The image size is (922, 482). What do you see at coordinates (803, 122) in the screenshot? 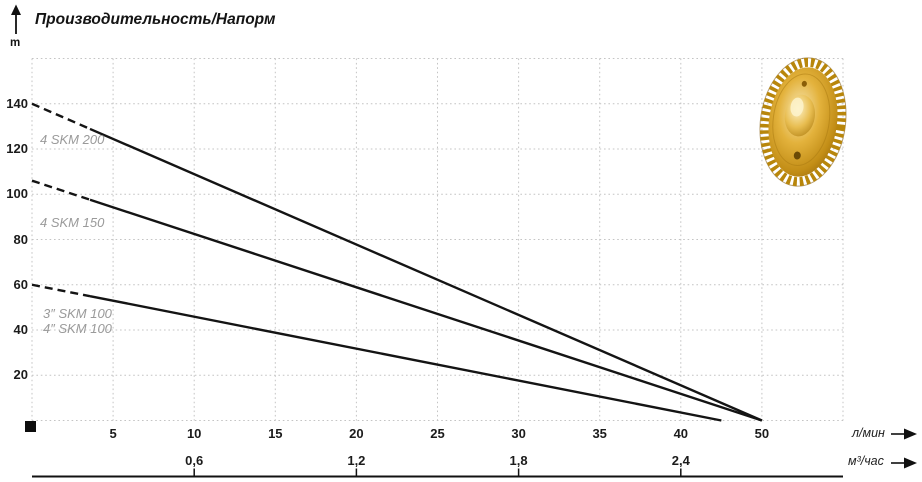
I see `pump-impeller-image` at bounding box center [803, 122].